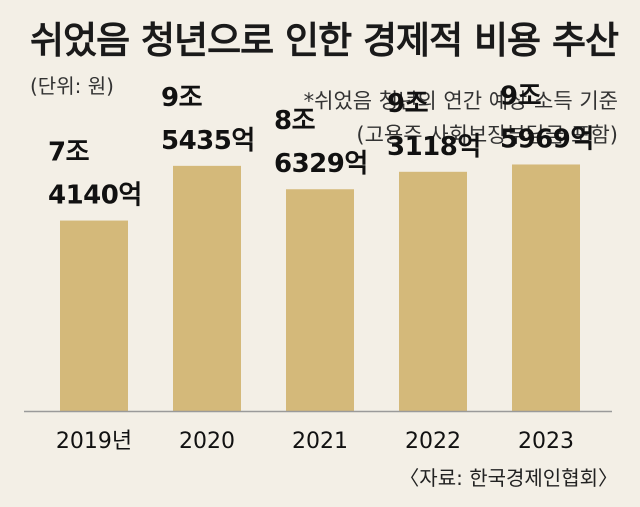 The height and width of the screenshot is (507, 640). I want to click on bar-value-label-4-line-1: 9조, so click(521, 96).